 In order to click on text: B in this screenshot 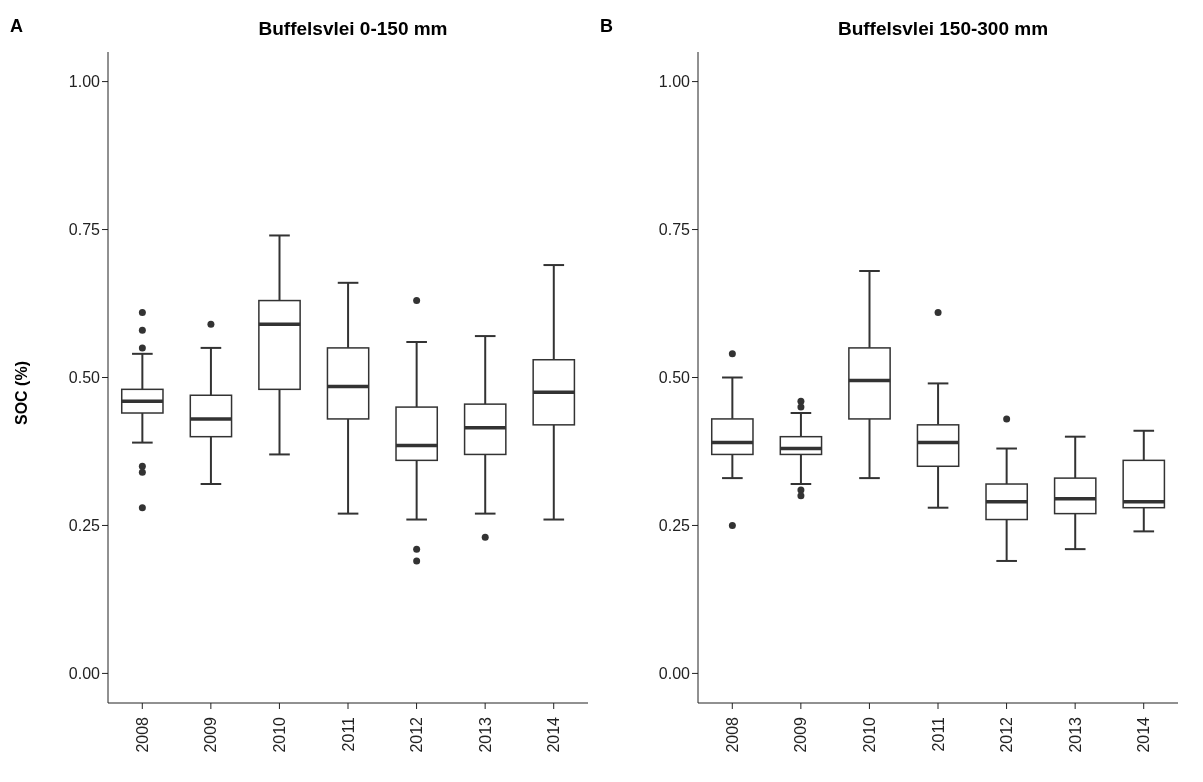, I will do `click(606, 26)`.